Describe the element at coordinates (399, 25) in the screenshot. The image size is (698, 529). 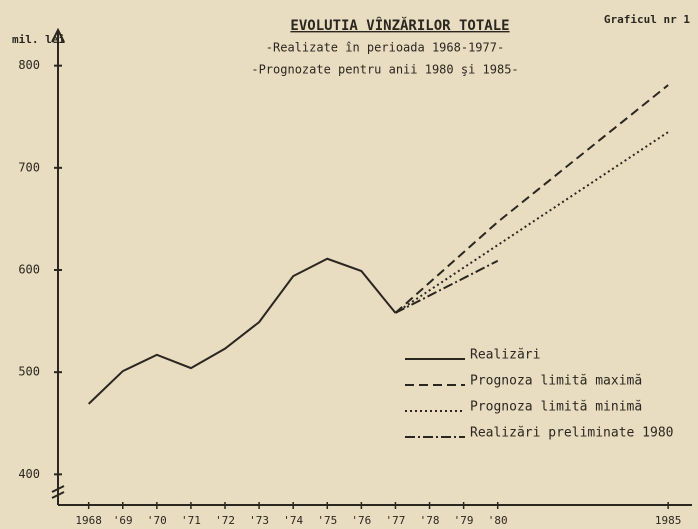
I see `chart-title: EVOLUTIA VÎNZĂRILOR TOTALE` at that location.